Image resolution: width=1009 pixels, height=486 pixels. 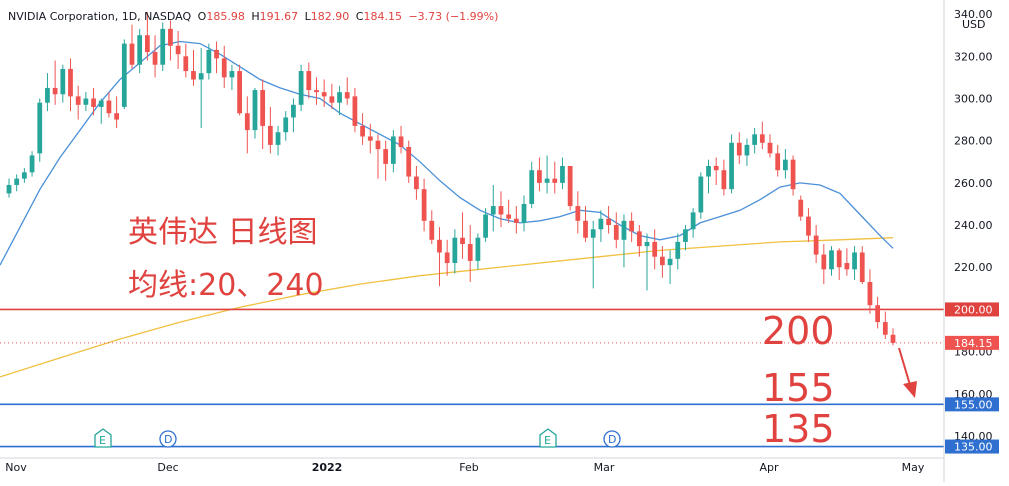 I want to click on earnings-icon, so click(x=103, y=438).